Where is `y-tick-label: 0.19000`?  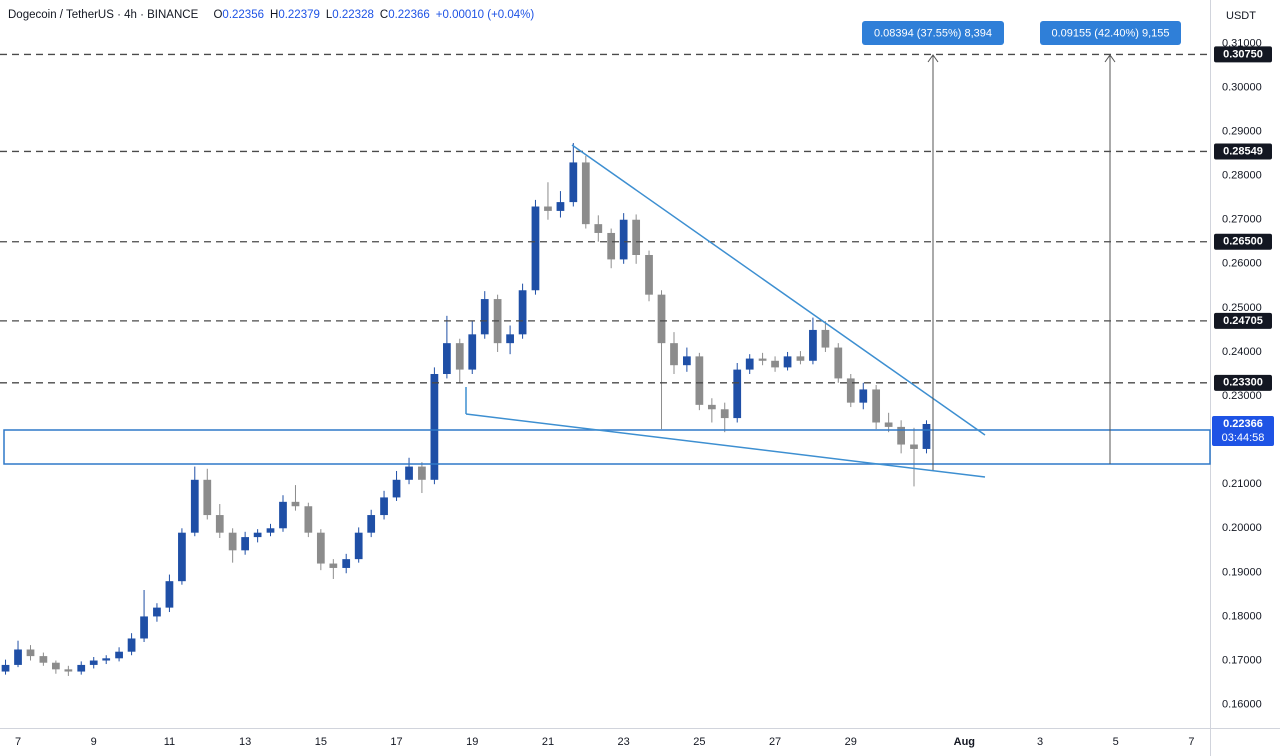 y-tick-label: 0.19000 is located at coordinates (1242, 572).